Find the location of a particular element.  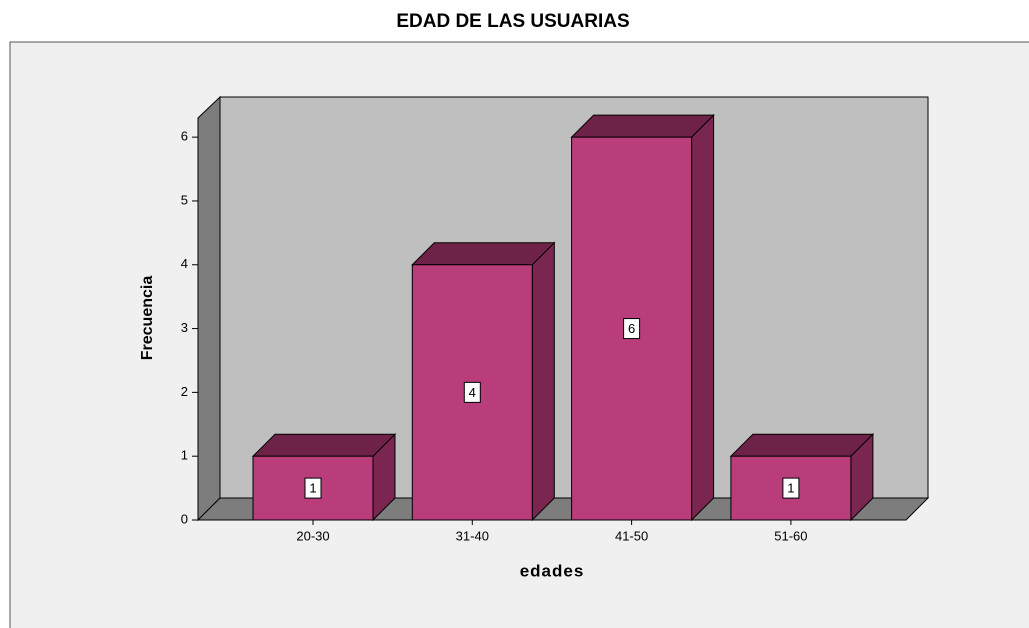

y-tick-label: 2 is located at coordinates (184, 391).